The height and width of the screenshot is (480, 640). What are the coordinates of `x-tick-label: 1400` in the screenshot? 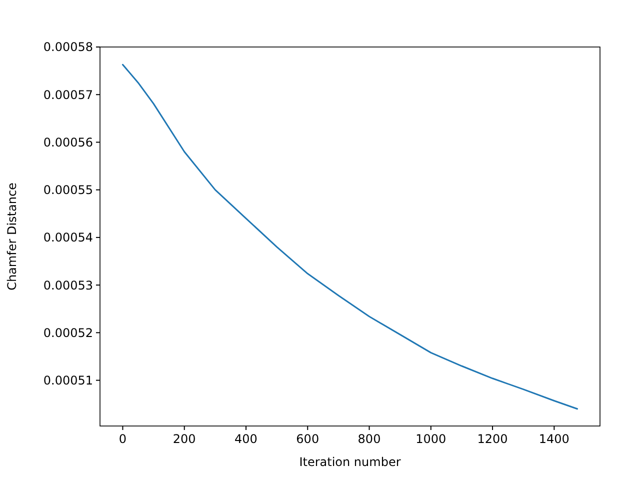 It's located at (554, 439).